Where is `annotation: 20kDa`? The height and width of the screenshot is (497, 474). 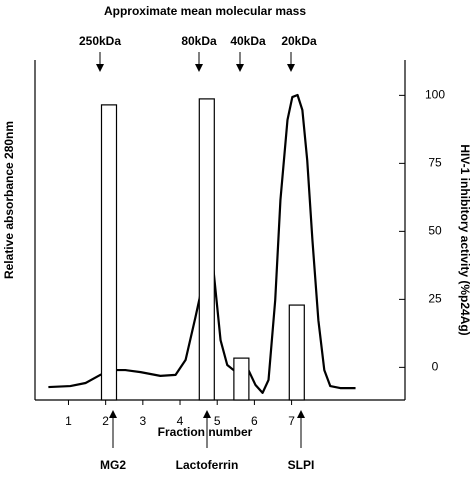
annotation: 20kDa is located at coordinates (299, 41).